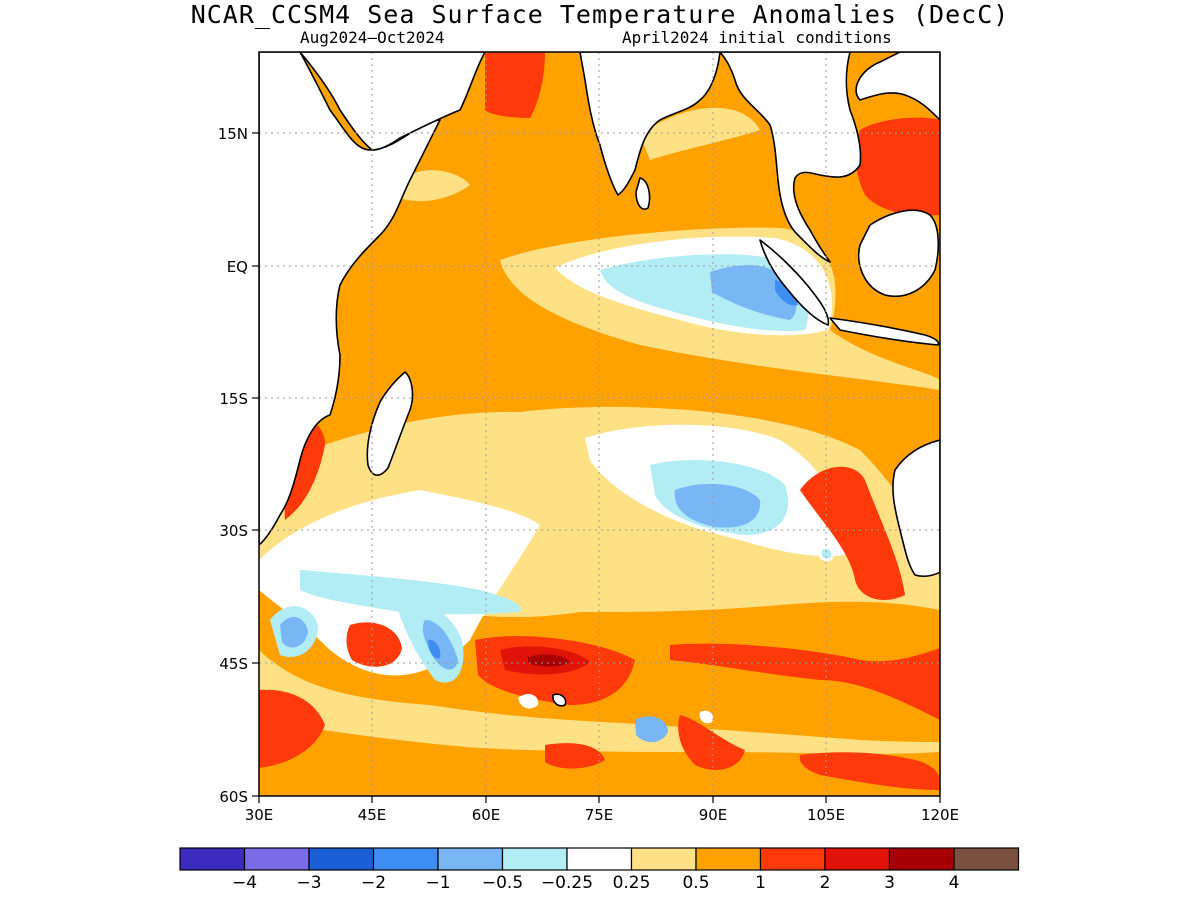 This screenshot has width=1200, height=900. I want to click on forecast-period: Aug2024–Oct2024, so click(372, 37).